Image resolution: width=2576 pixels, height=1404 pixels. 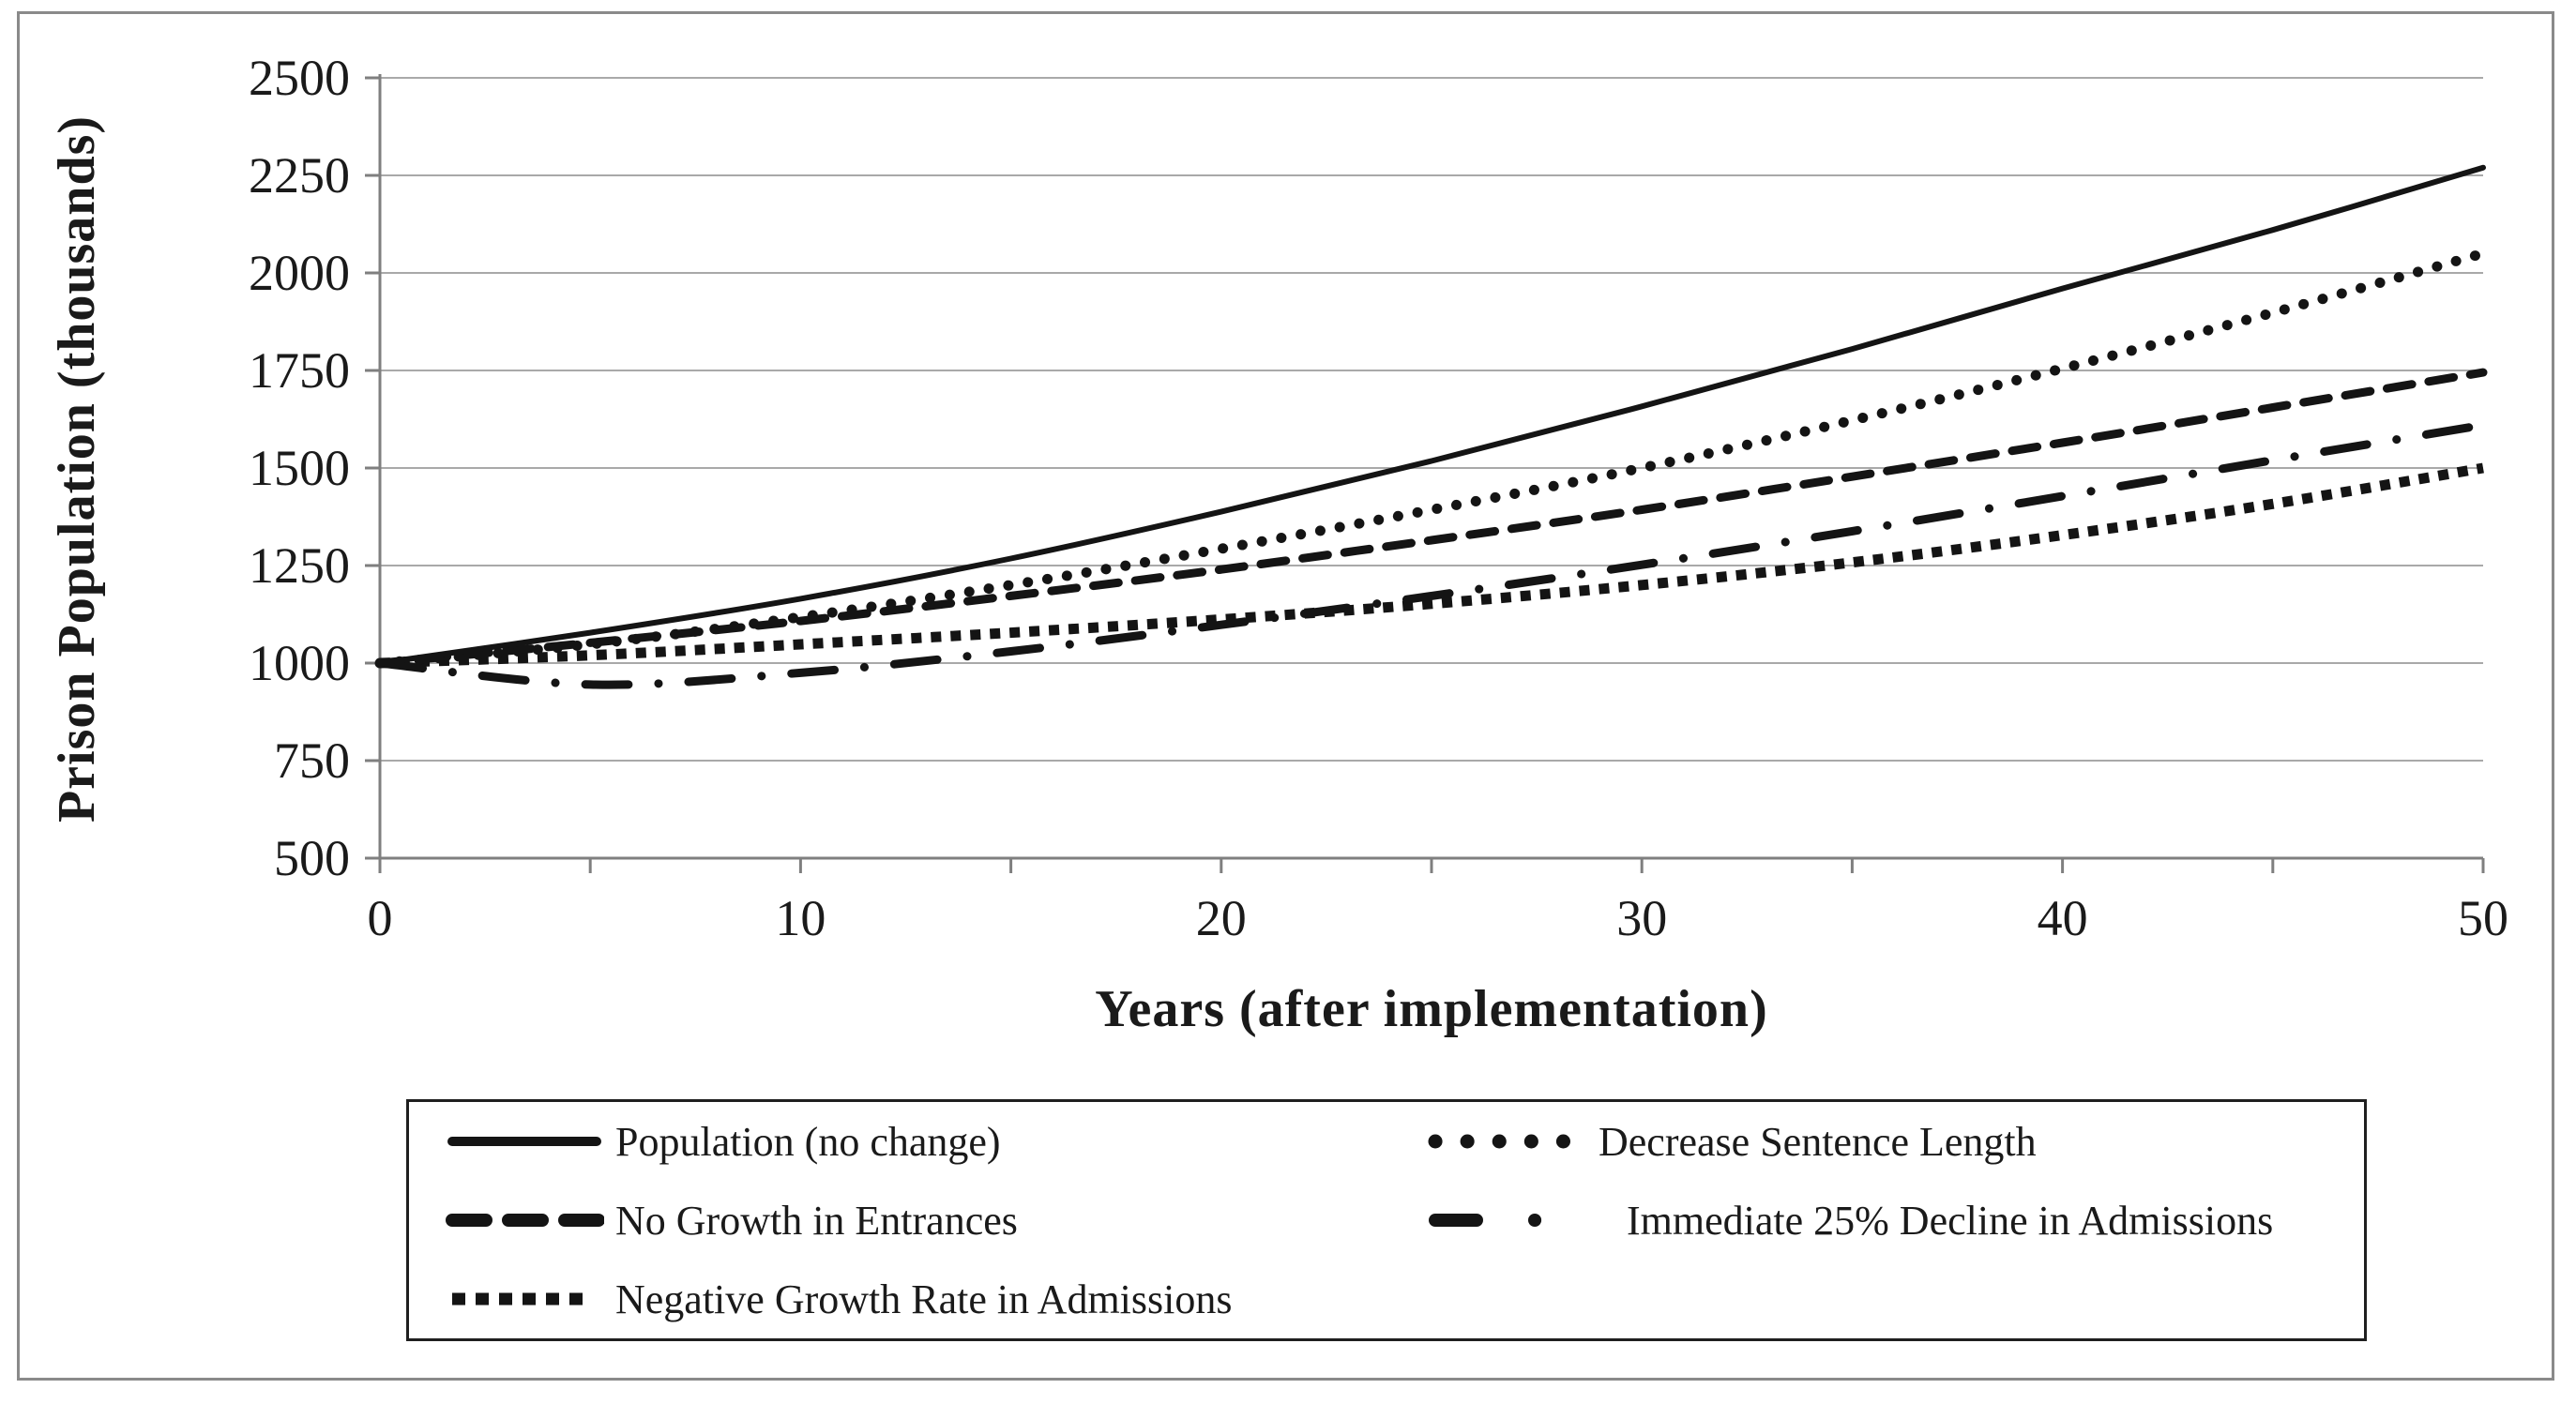 I want to click on legend-item-immediate-25-decline: Immediate 25% Decline in Admissions, so click(x=1896, y=1220).